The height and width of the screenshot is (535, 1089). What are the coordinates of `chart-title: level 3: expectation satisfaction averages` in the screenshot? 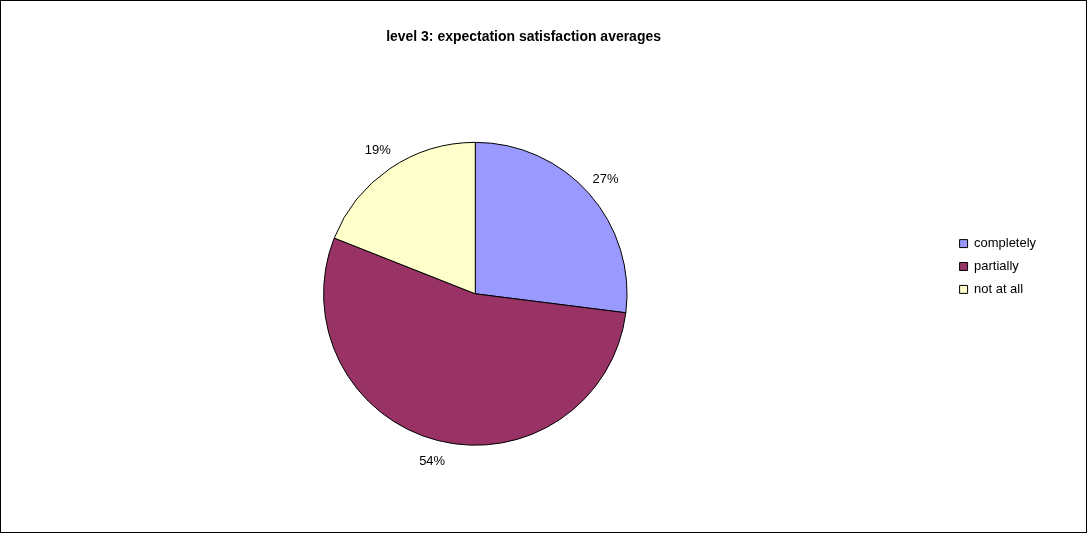 It's located at (524, 36).